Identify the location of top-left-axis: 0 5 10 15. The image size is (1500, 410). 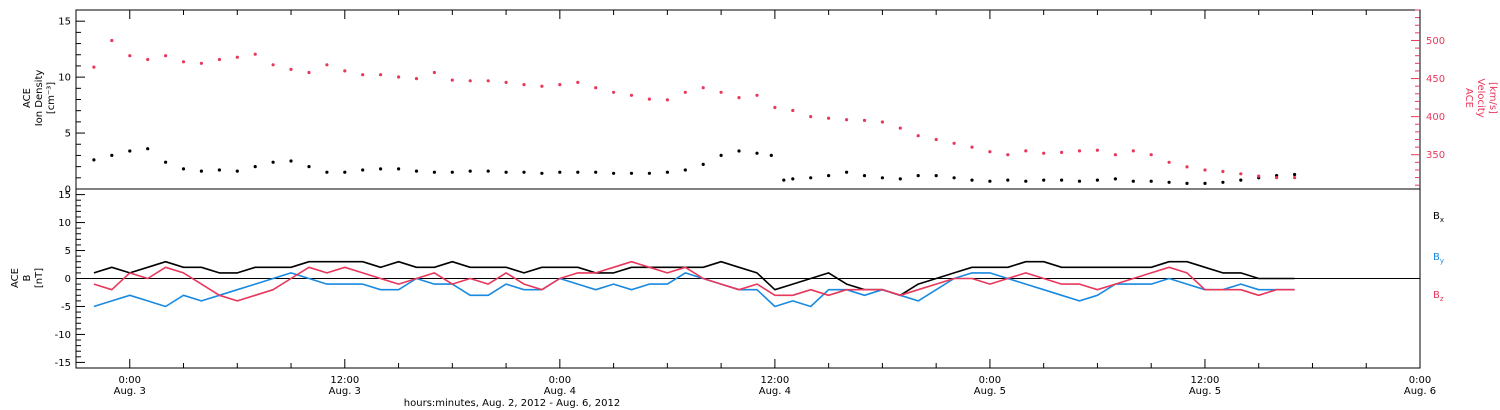
(71, 102).